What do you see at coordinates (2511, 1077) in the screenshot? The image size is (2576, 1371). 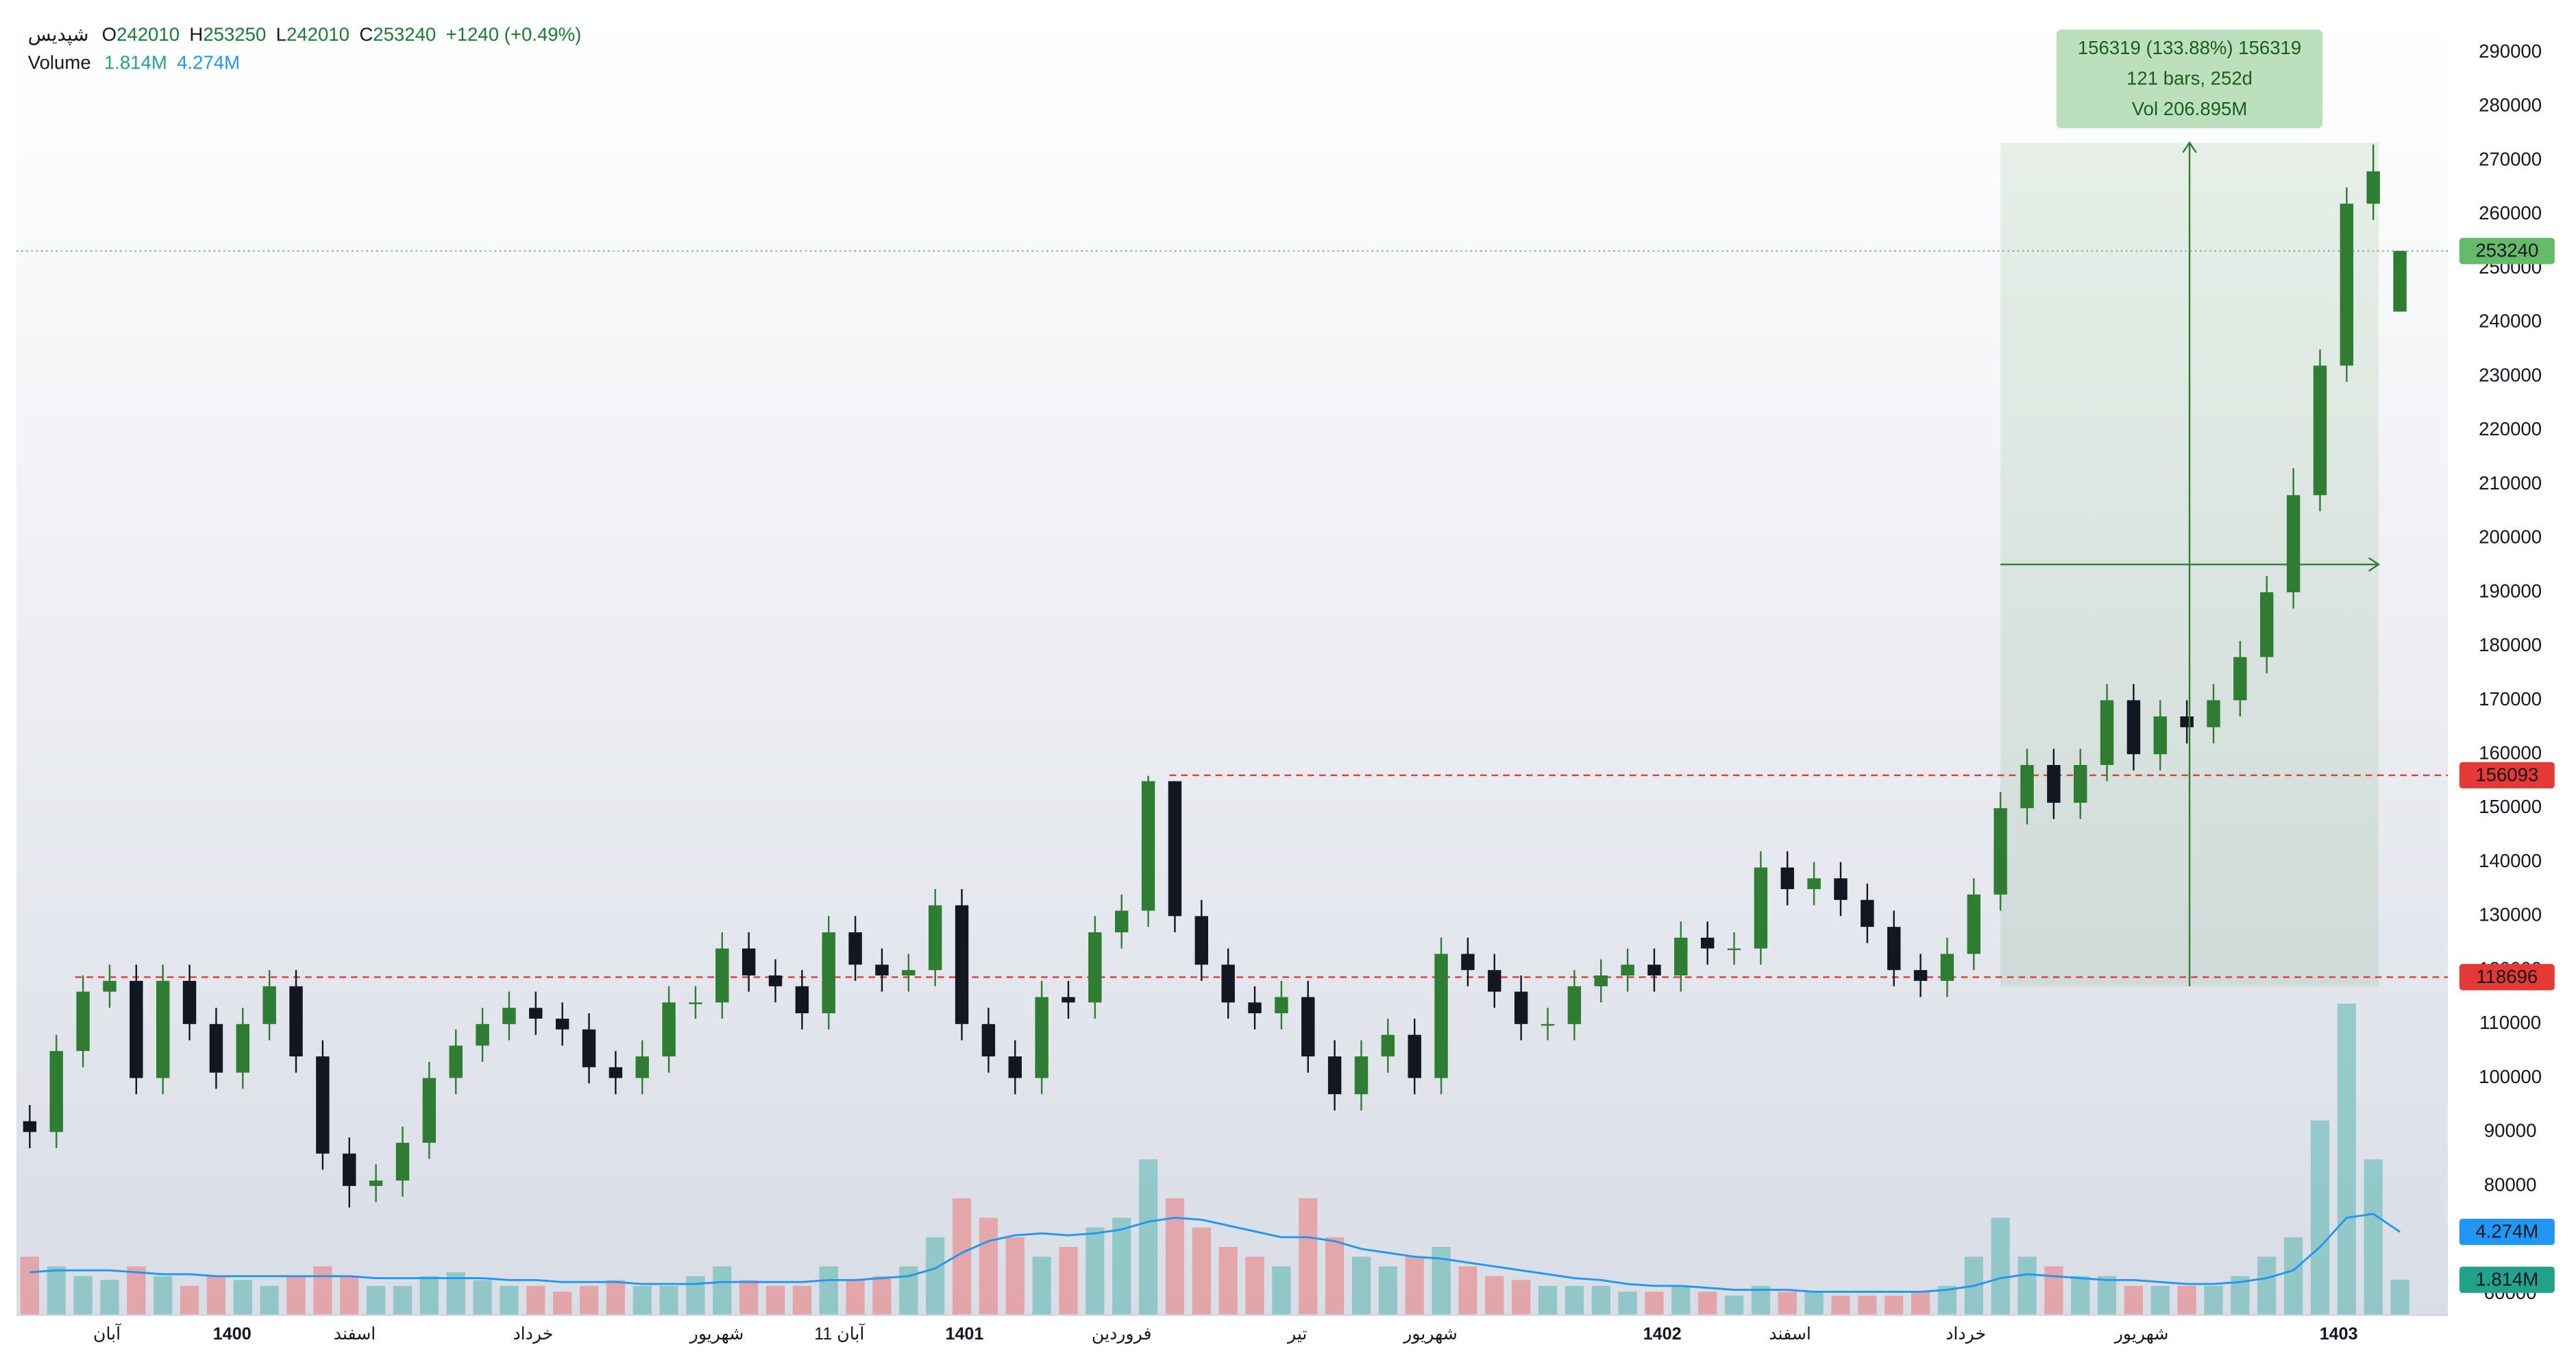 I see `y-tick-label: 100000` at bounding box center [2511, 1077].